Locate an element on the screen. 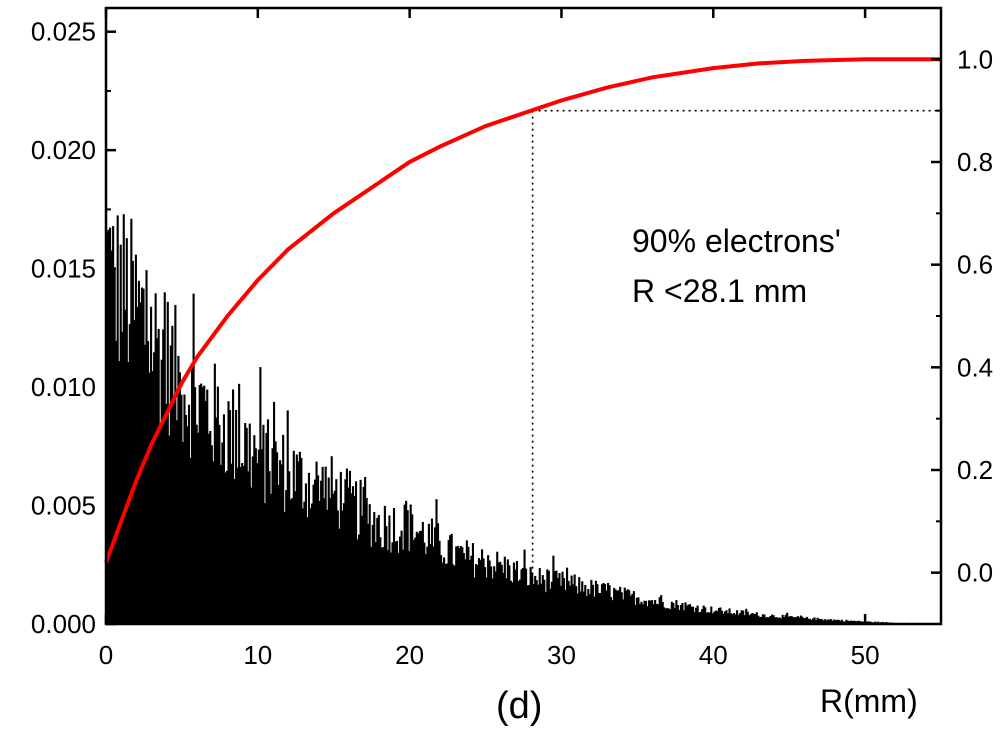 The height and width of the screenshot is (730, 1003). annotation-line-2: R <28.1 mm is located at coordinates (719, 291).